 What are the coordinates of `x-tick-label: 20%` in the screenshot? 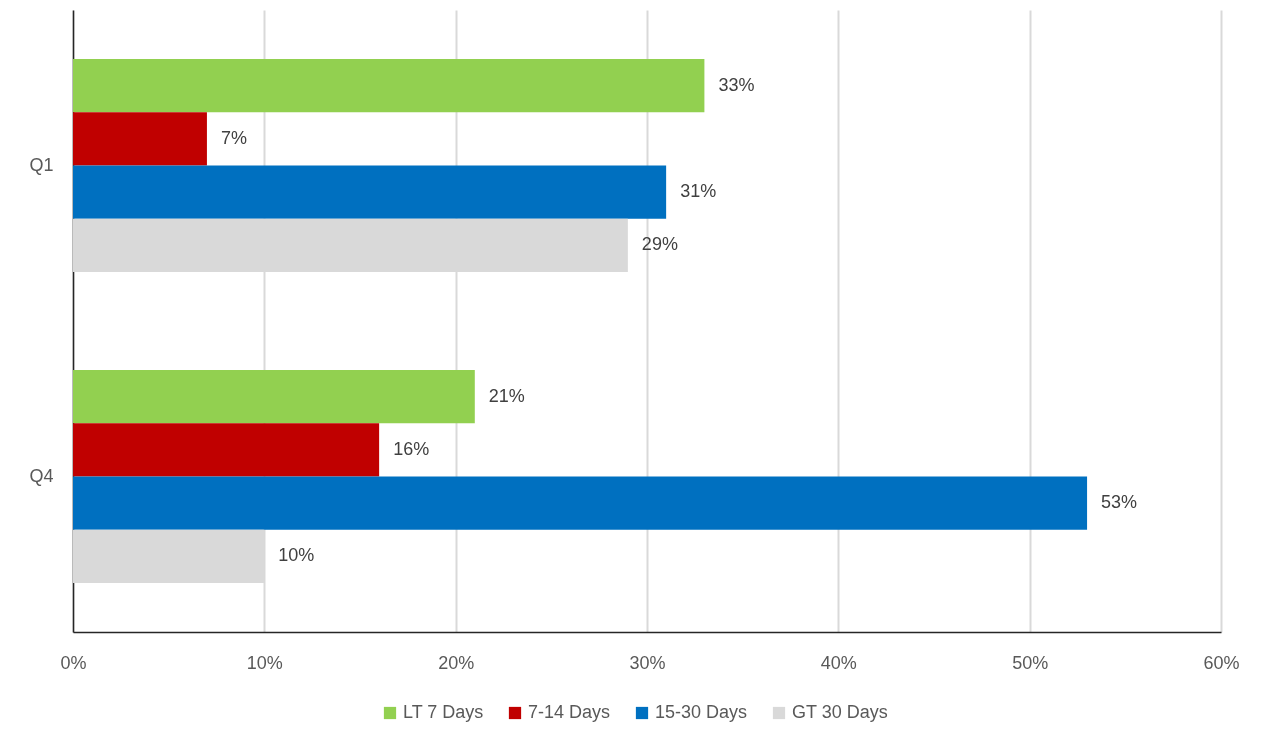 It's located at (456, 662).